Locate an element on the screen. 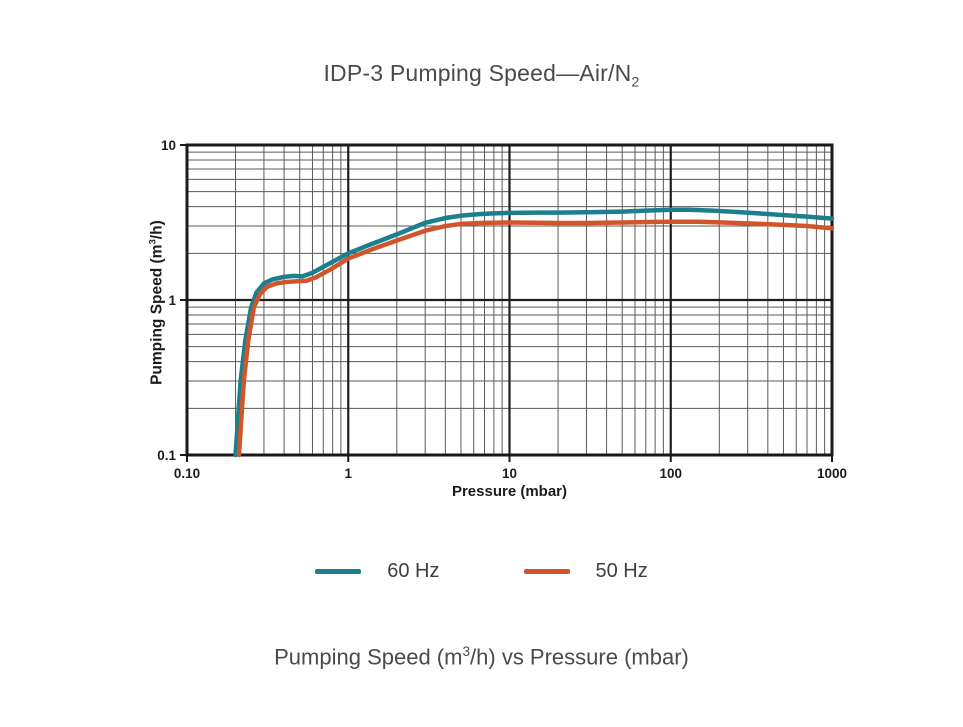 This screenshot has height=727, width=963. y-axis-title-text: Pumping Speed (m is located at coordinates (157, 314).